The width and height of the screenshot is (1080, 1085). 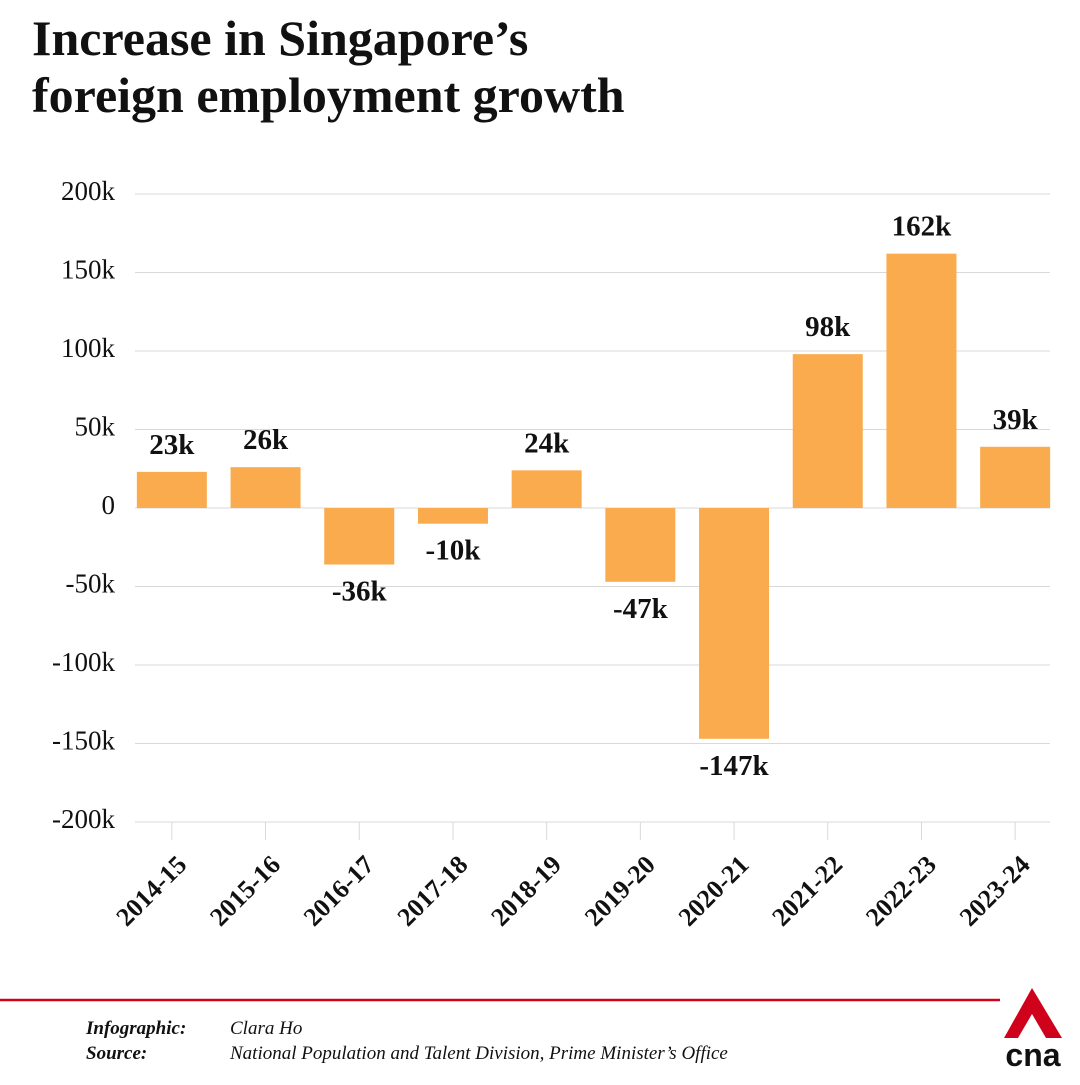 What do you see at coordinates (922, 227) in the screenshot?
I see `value-label: 162k` at bounding box center [922, 227].